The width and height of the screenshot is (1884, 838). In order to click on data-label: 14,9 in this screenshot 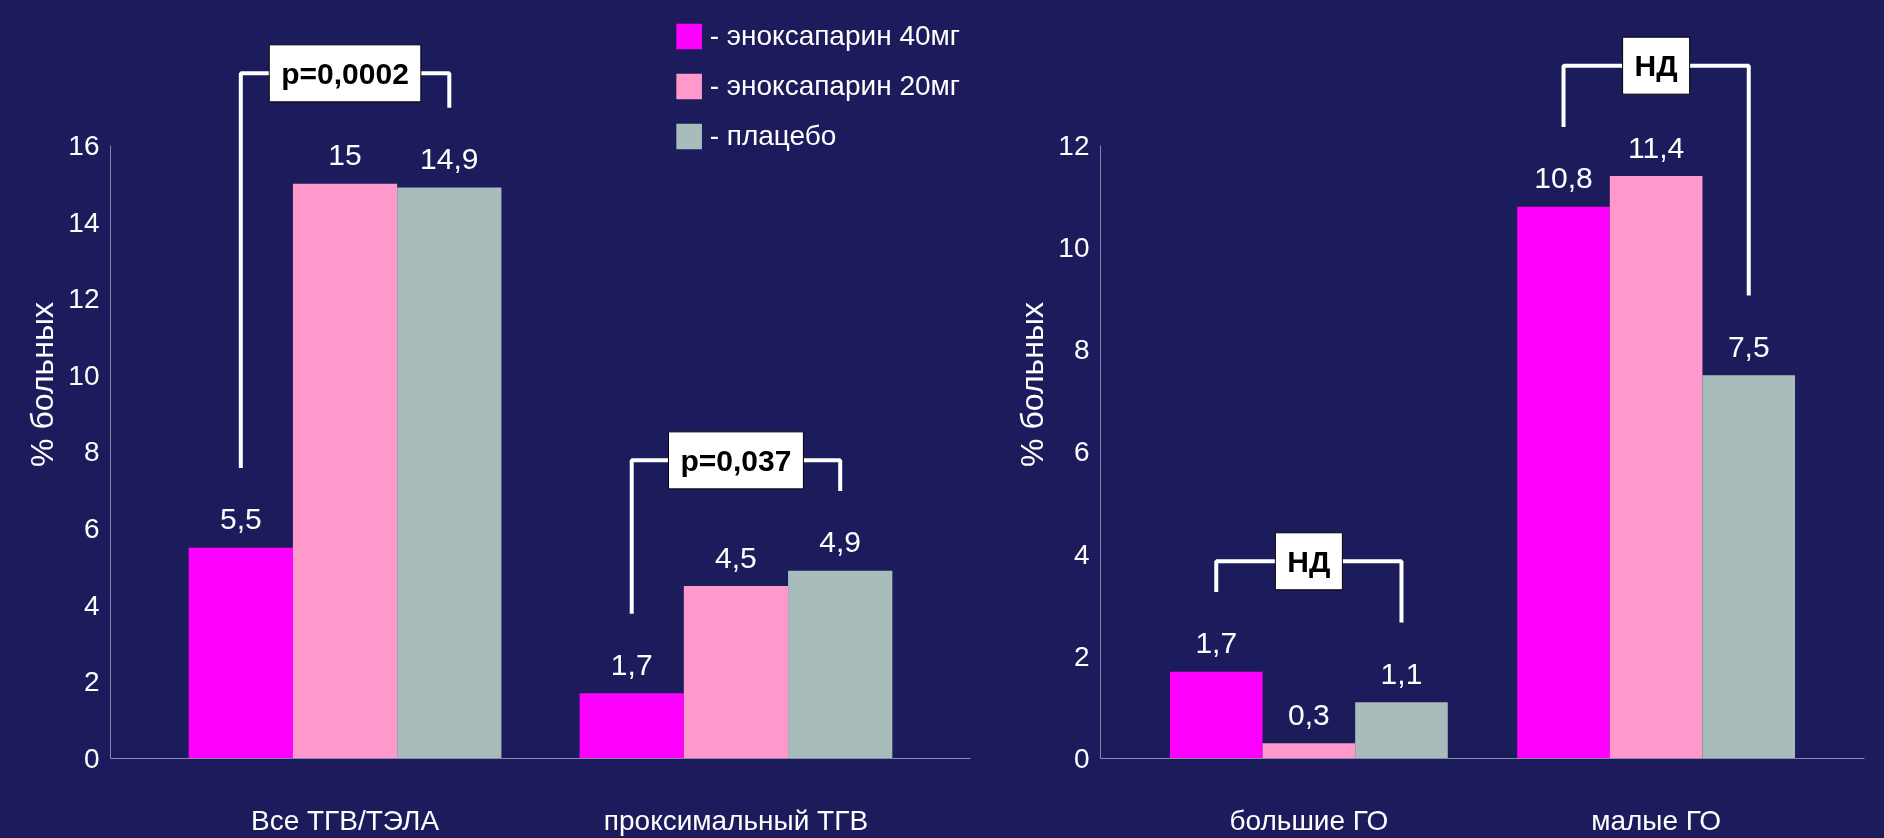, I will do `click(449, 159)`.